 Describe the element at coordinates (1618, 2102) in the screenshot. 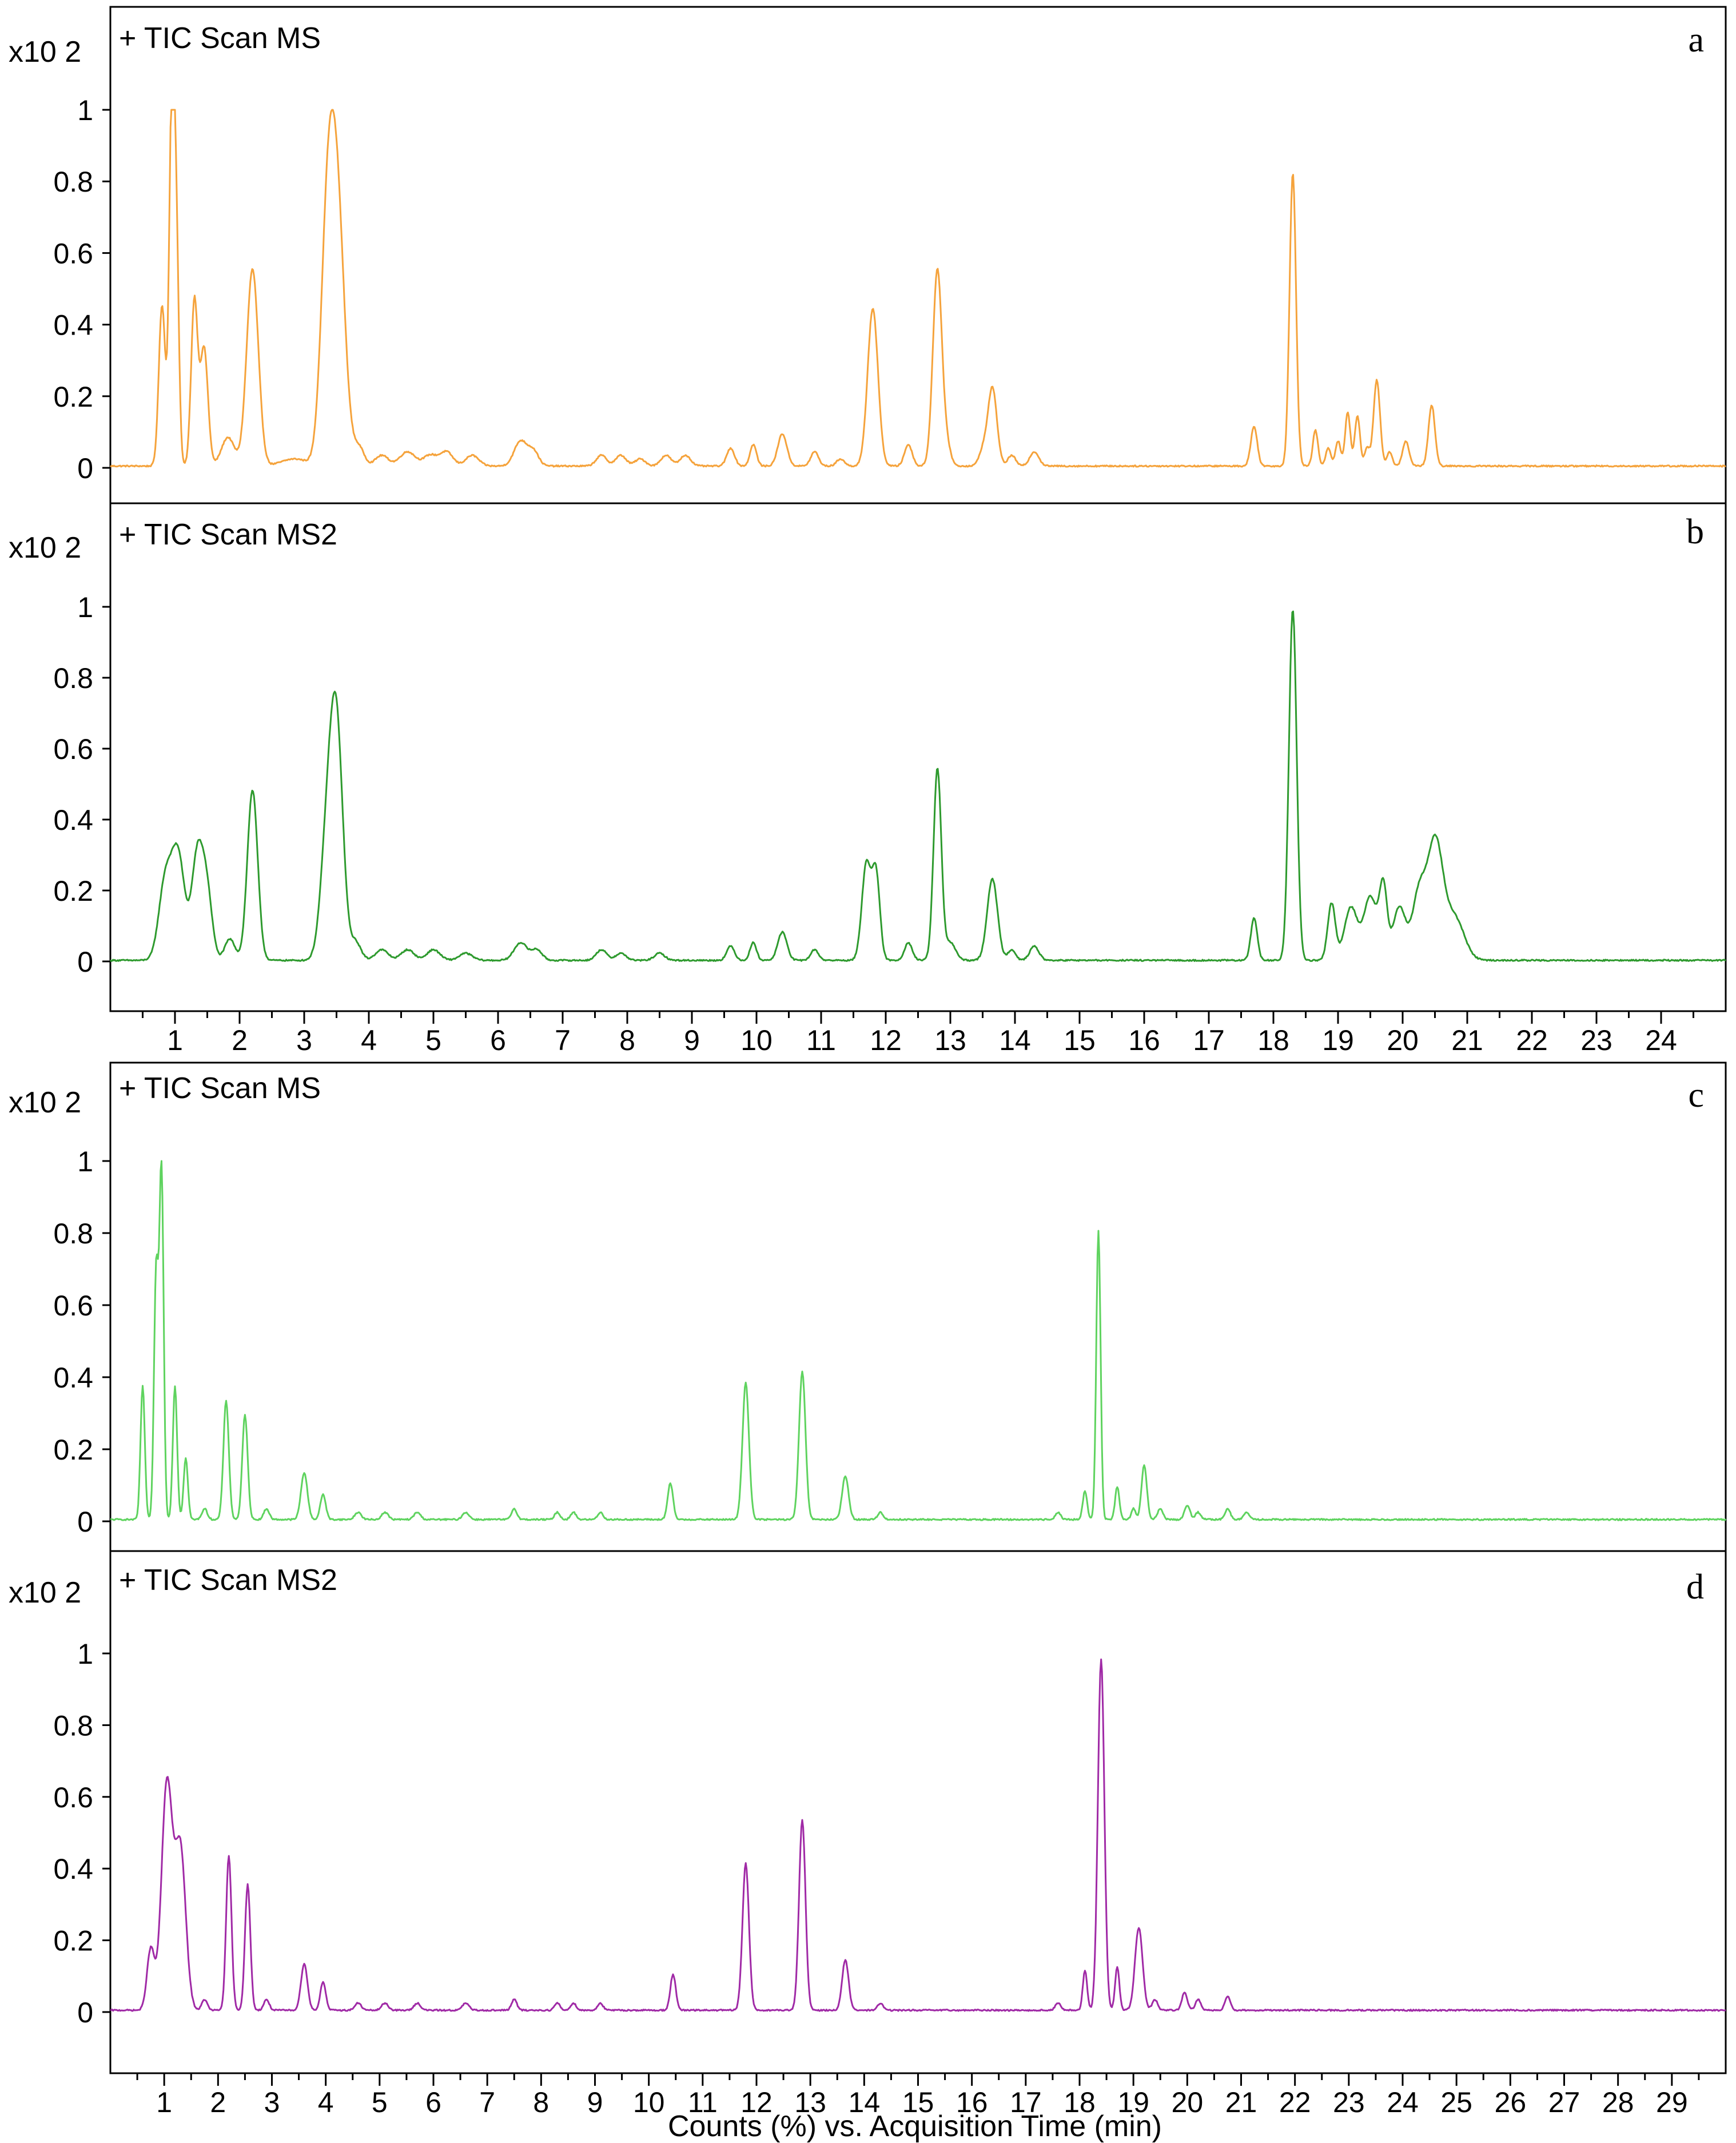

I see `panel-d-xtick-label: 28` at that location.